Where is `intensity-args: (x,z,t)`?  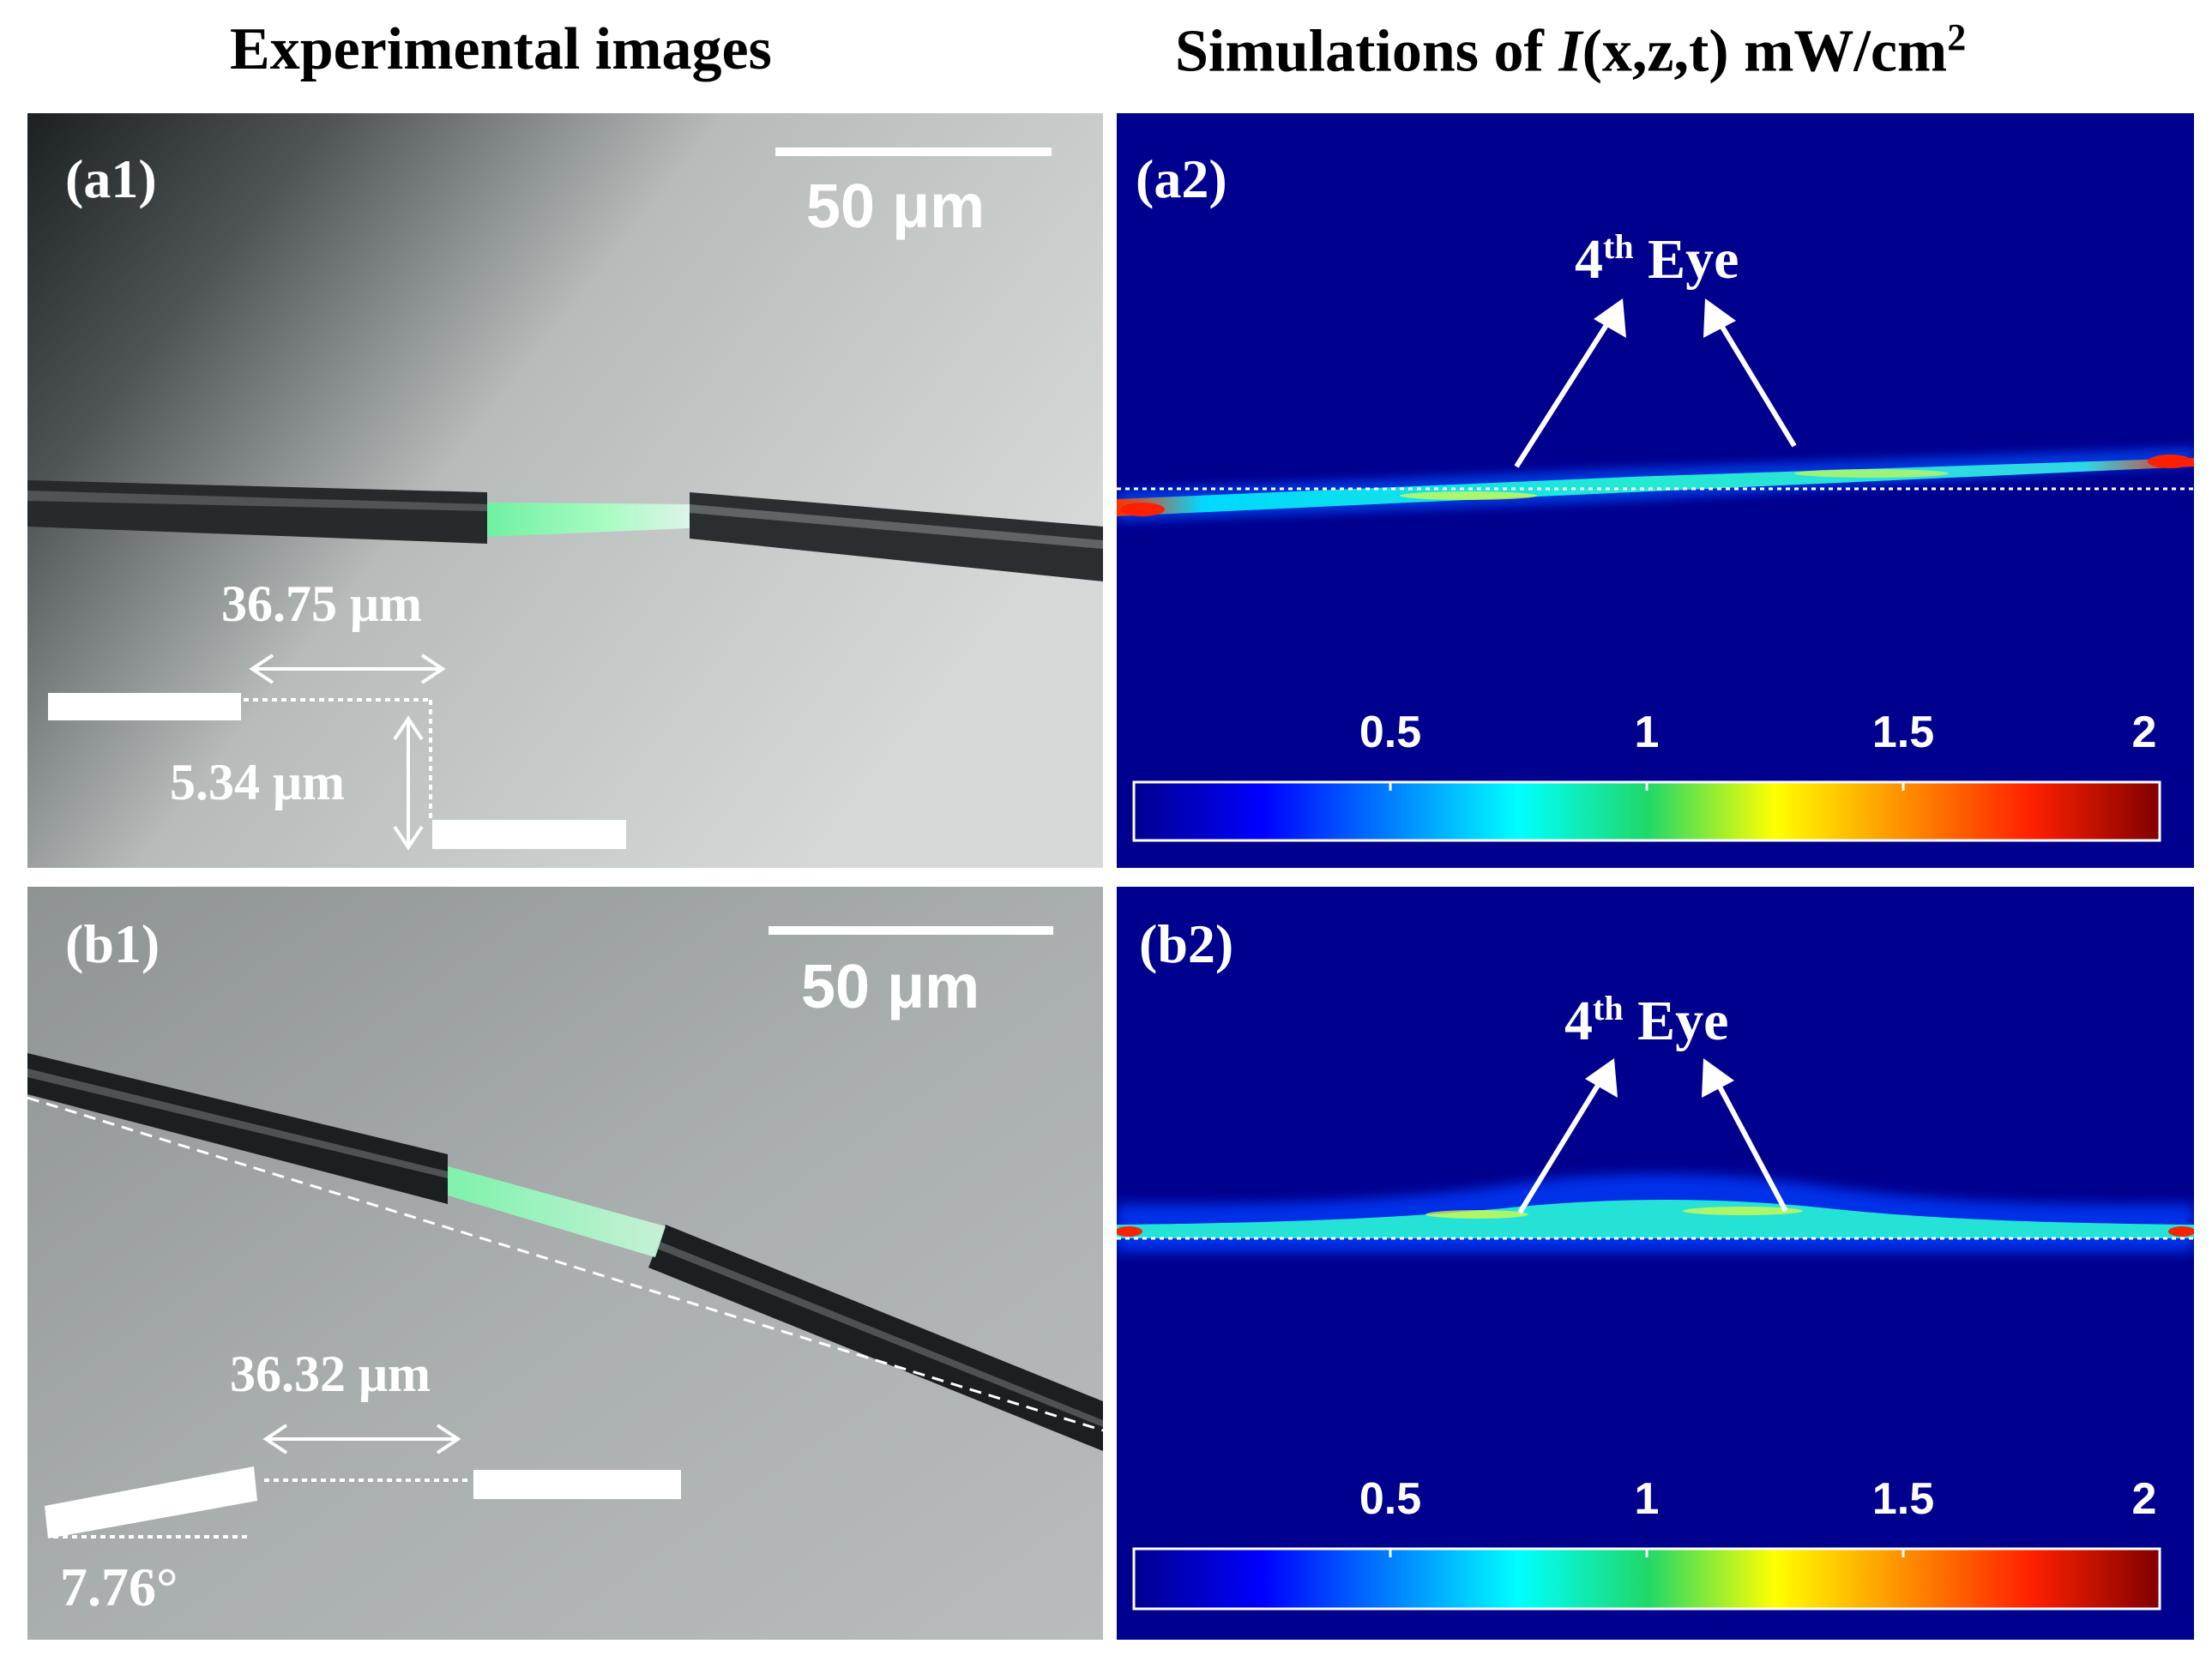
intensity-args: (x,z,t) is located at coordinates (1655, 51).